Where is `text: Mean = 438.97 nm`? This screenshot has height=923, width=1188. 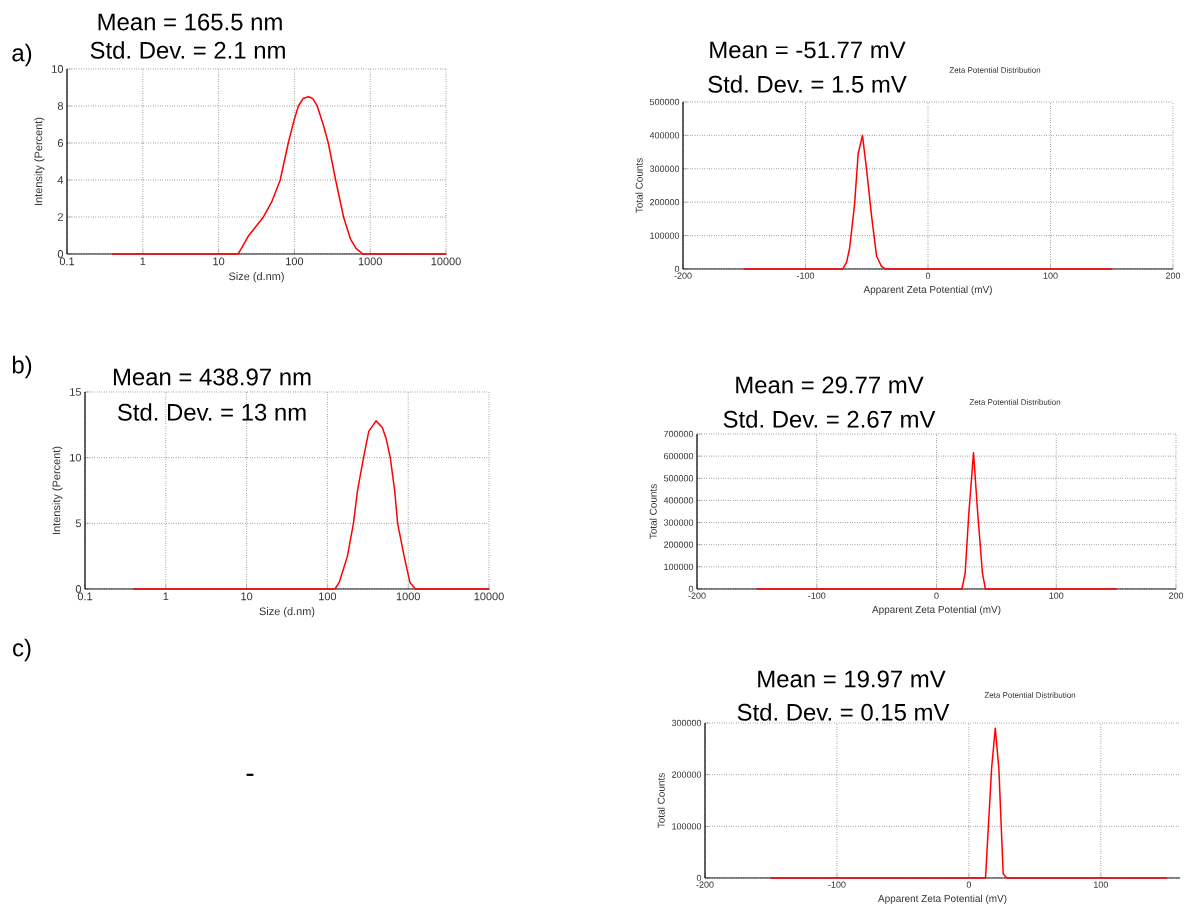 text: Mean = 438.97 nm is located at coordinates (212, 377).